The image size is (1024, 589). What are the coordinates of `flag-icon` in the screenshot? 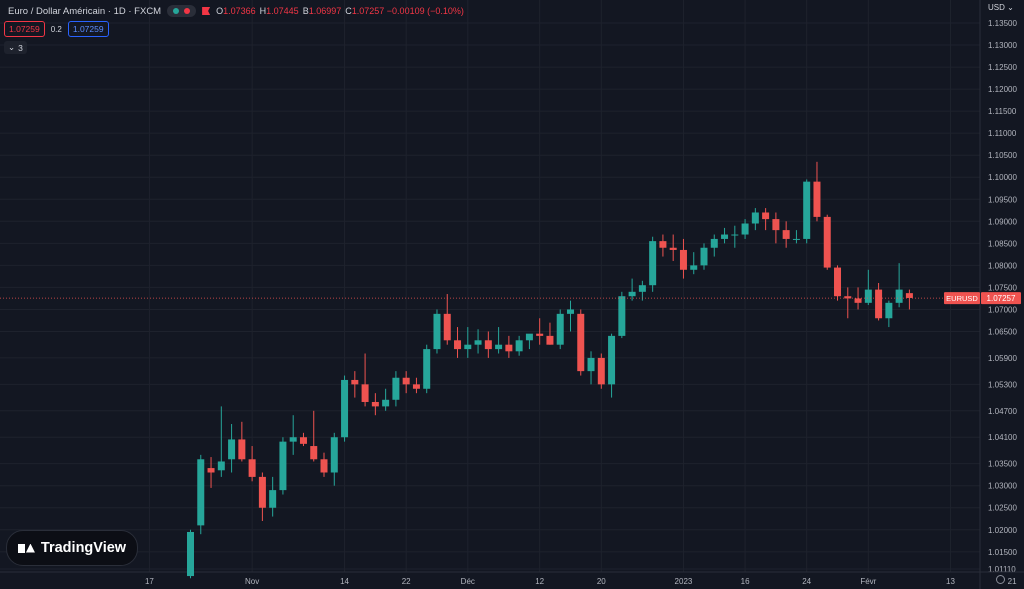 It's located at (206, 11).